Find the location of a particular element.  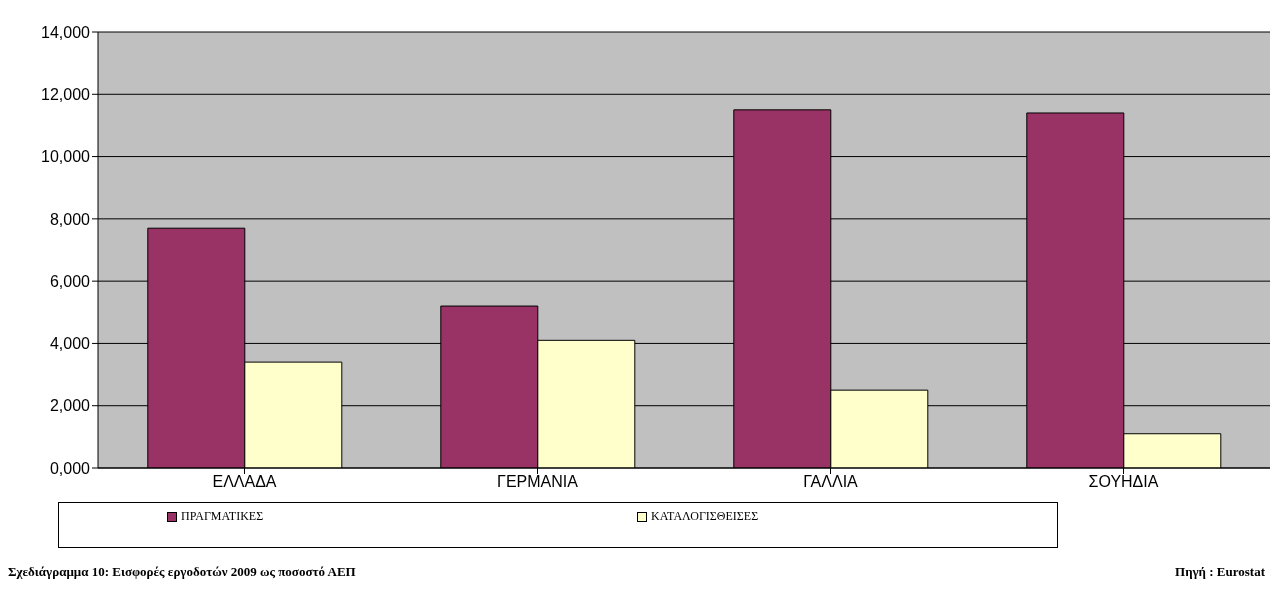

legend-label: ΠΡΑΓΜΑΤΙΚΕΣ is located at coordinates (222, 516).